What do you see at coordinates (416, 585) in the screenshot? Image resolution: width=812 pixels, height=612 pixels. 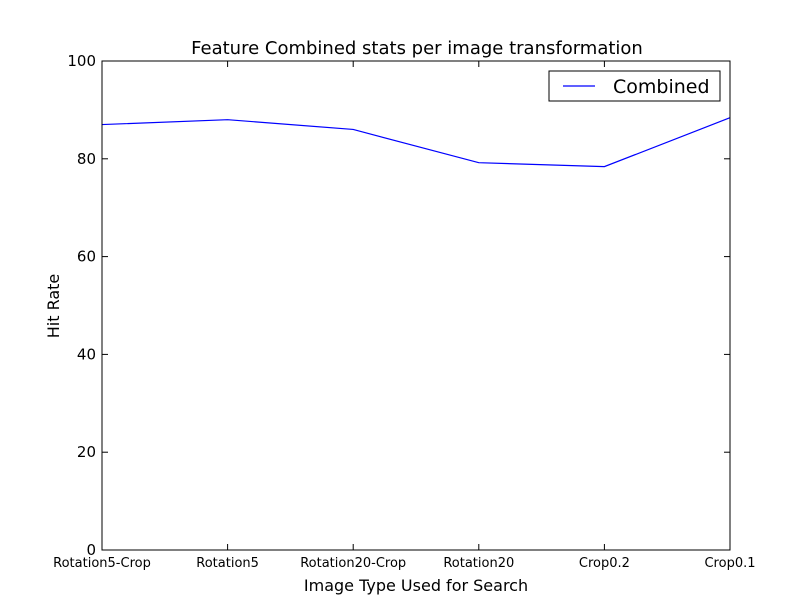 I see `x-axis-label: Image Type Used for Search` at bounding box center [416, 585].